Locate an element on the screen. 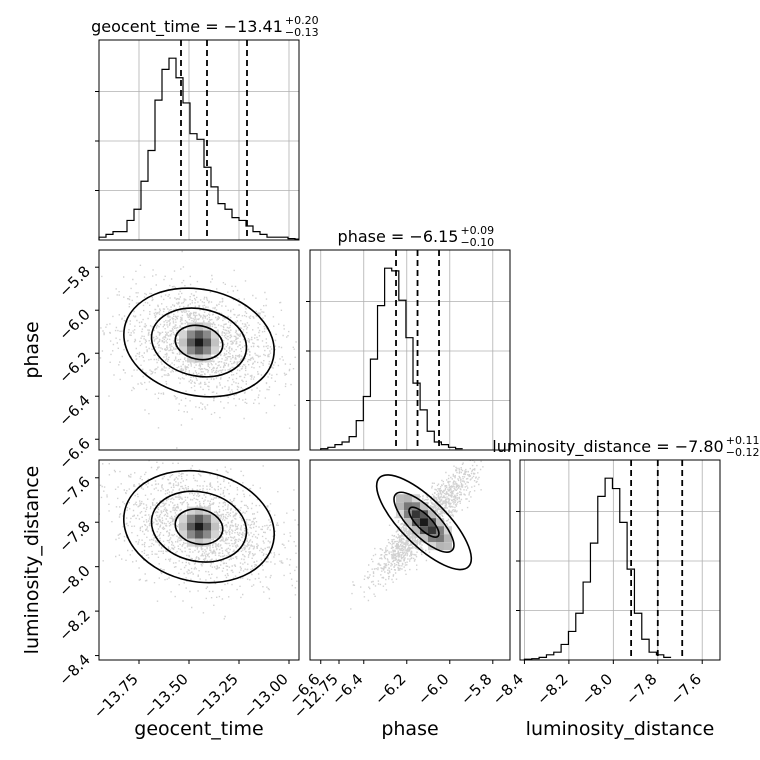  y-tick-label: −6.0 is located at coordinates (74, 324).